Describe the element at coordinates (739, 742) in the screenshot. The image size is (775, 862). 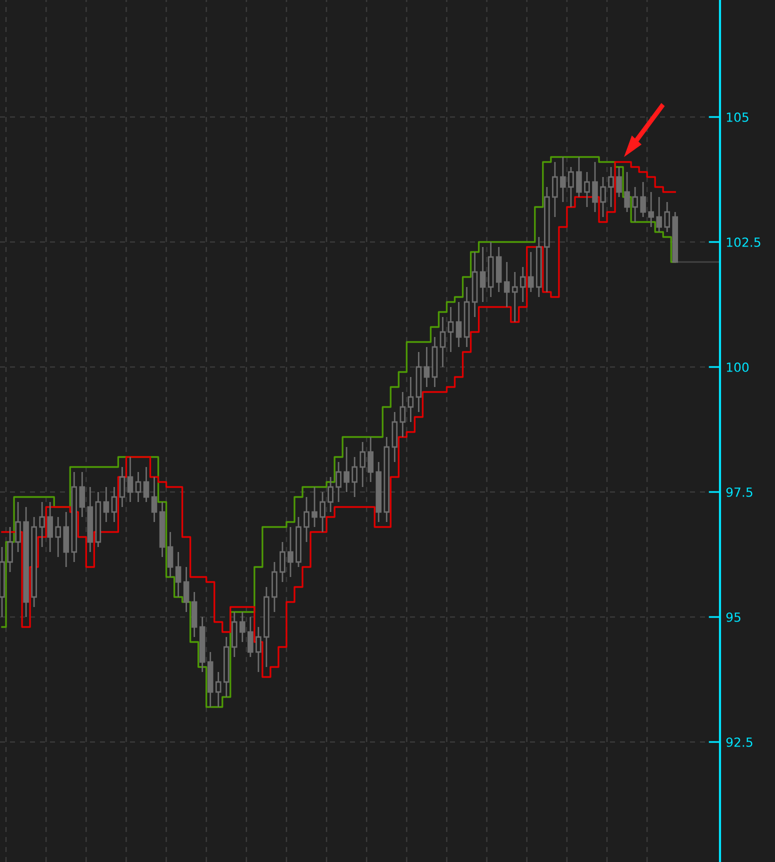
I see `y-tick-label: 92.5` at that location.